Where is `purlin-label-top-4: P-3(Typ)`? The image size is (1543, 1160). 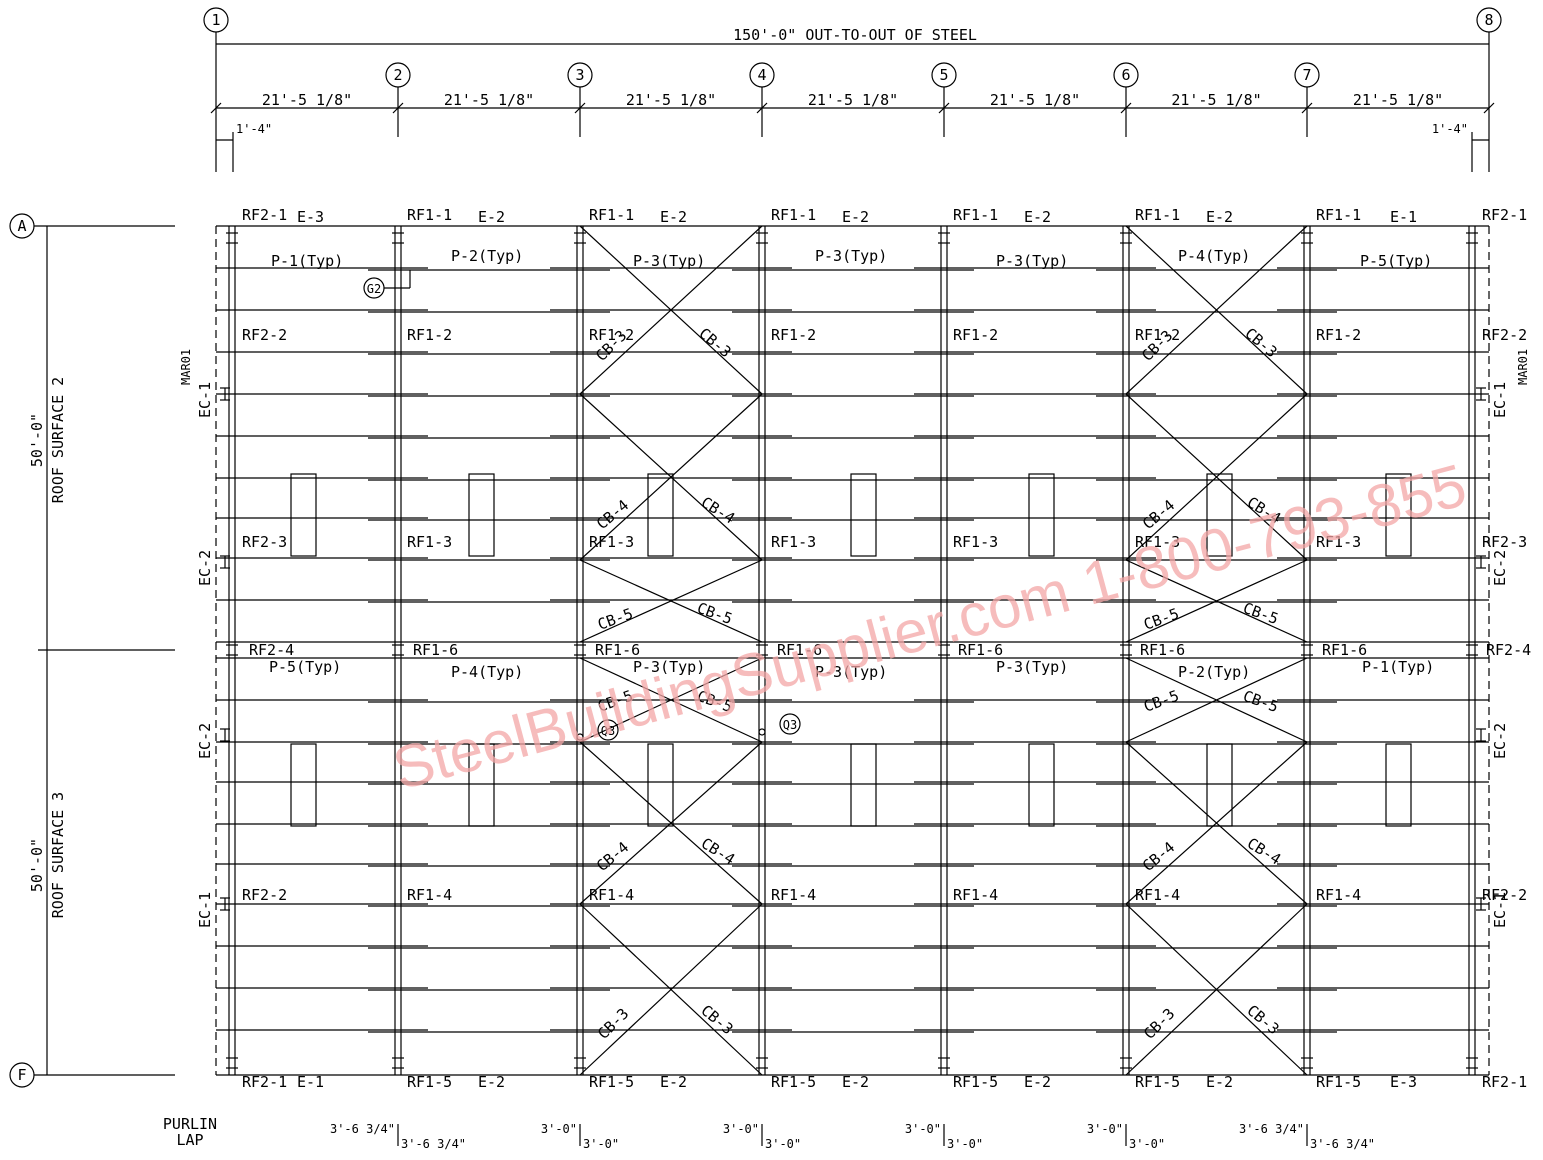 purlin-label-top-4: P-3(Typ) is located at coordinates (851, 256).